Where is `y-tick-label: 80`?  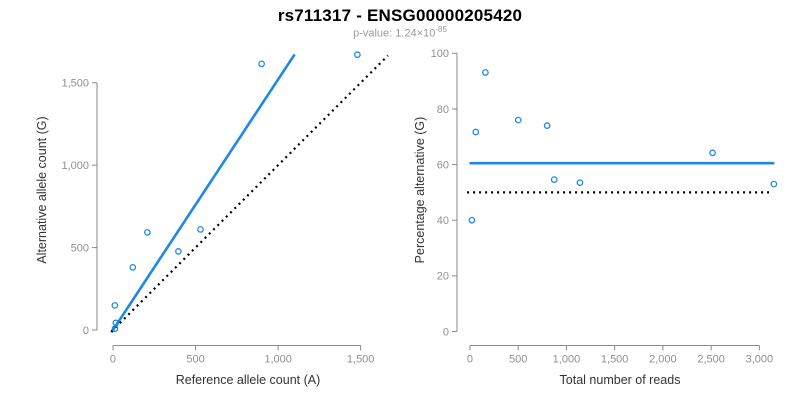 y-tick-label: 80 is located at coordinates (443, 110).